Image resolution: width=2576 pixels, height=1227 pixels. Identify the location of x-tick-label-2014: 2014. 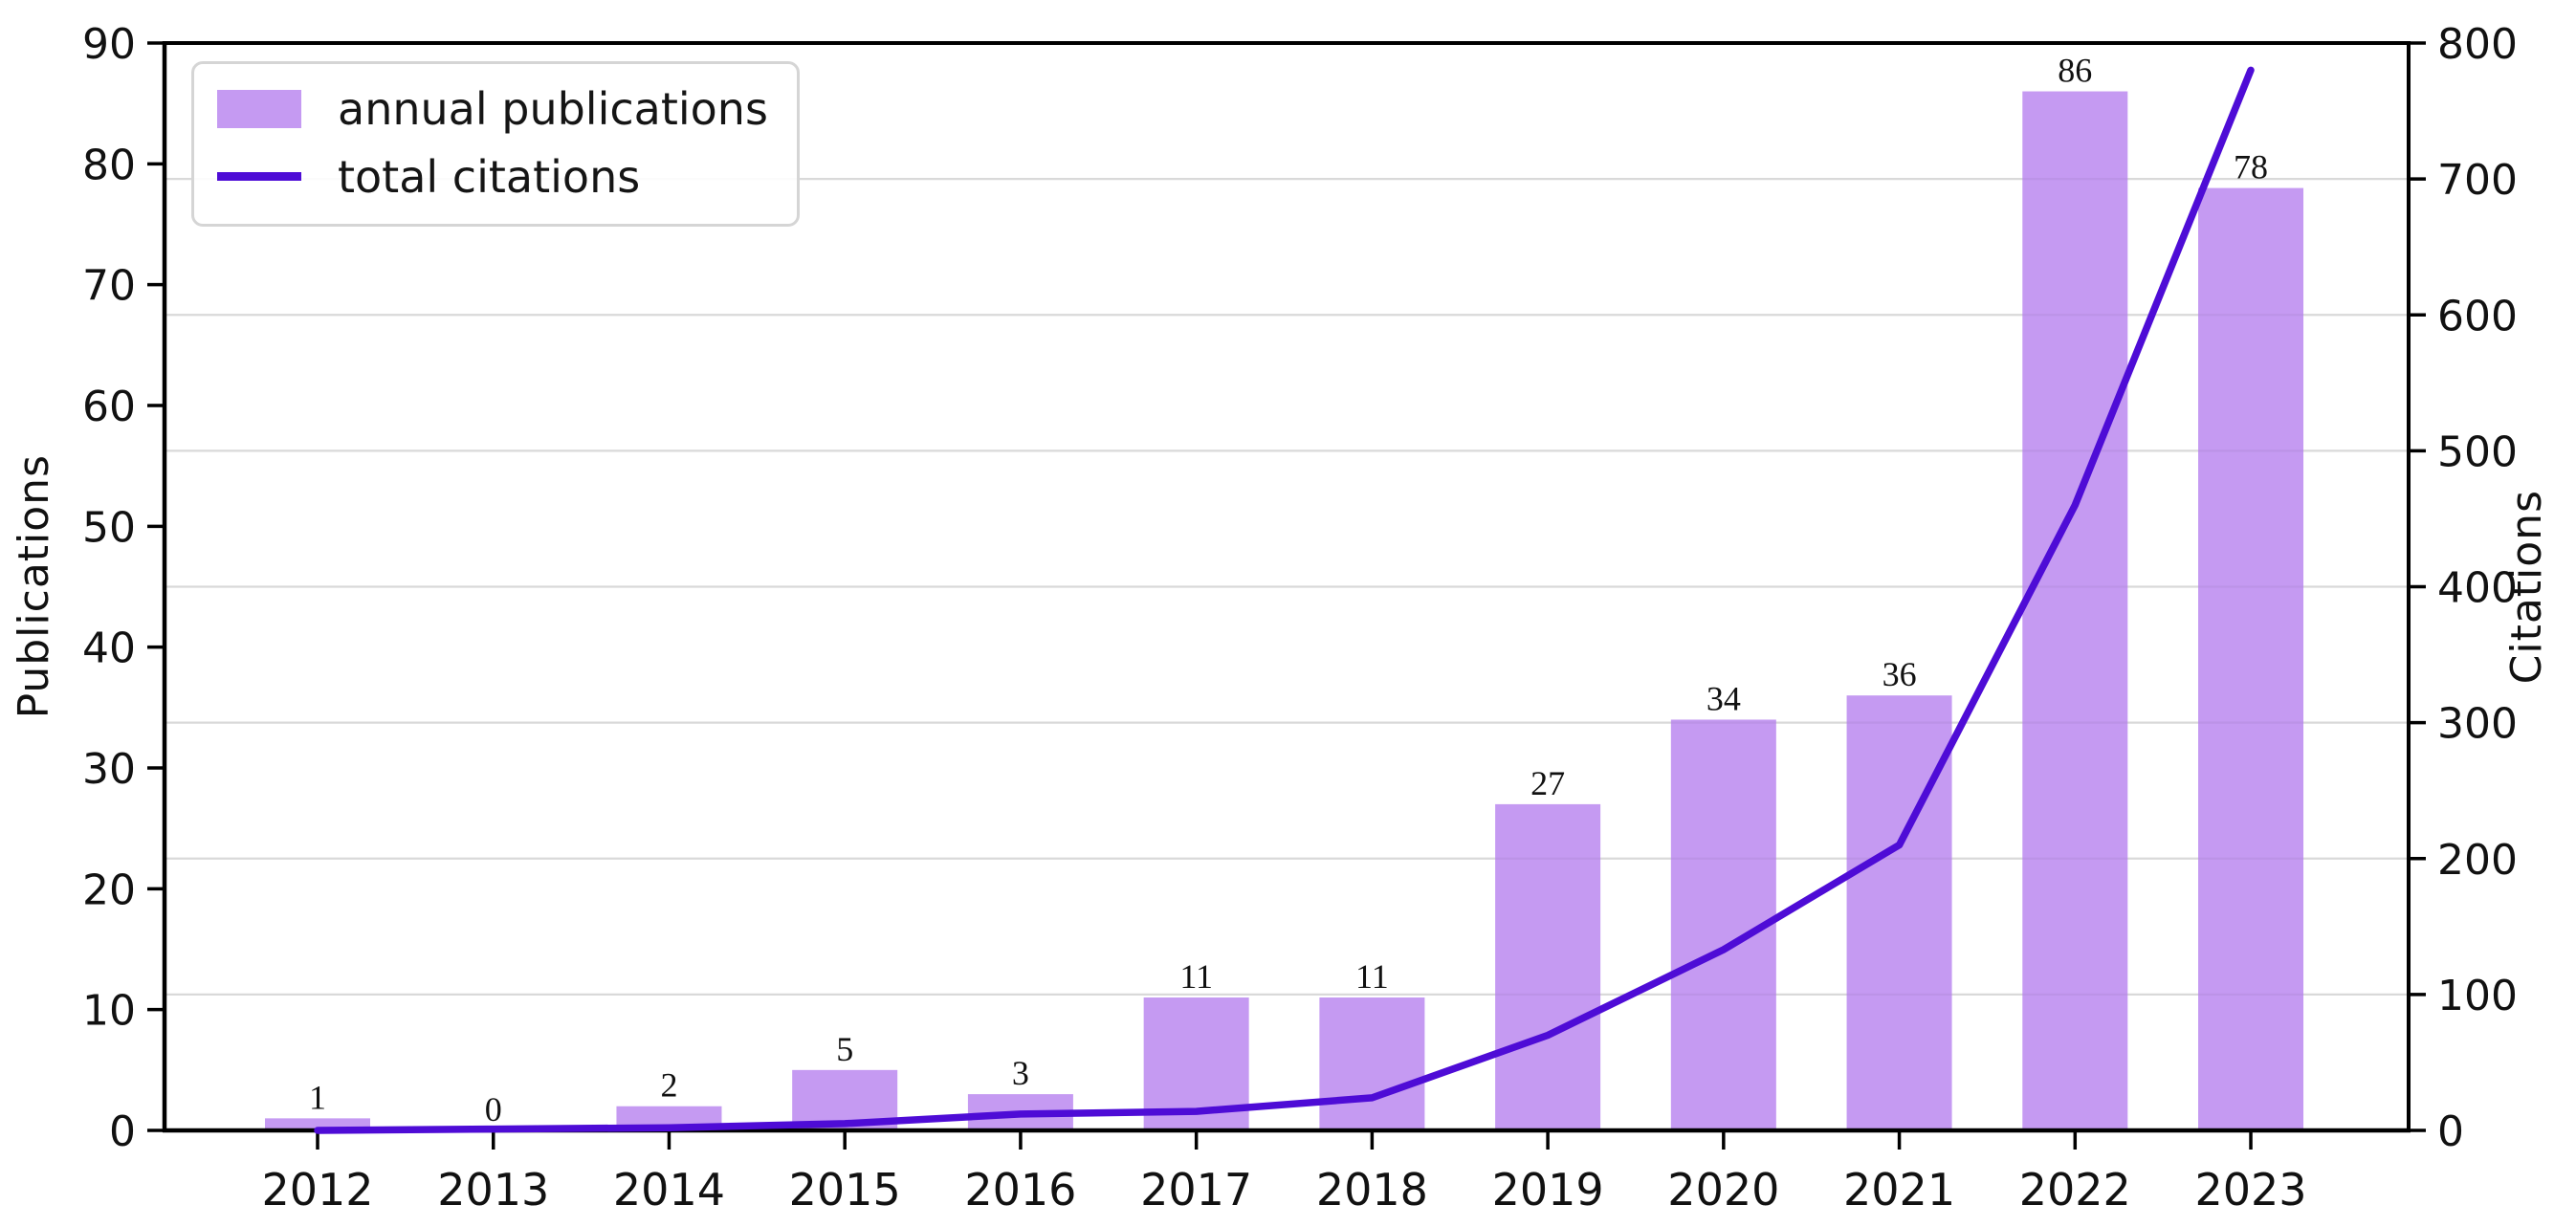
(669, 1190).